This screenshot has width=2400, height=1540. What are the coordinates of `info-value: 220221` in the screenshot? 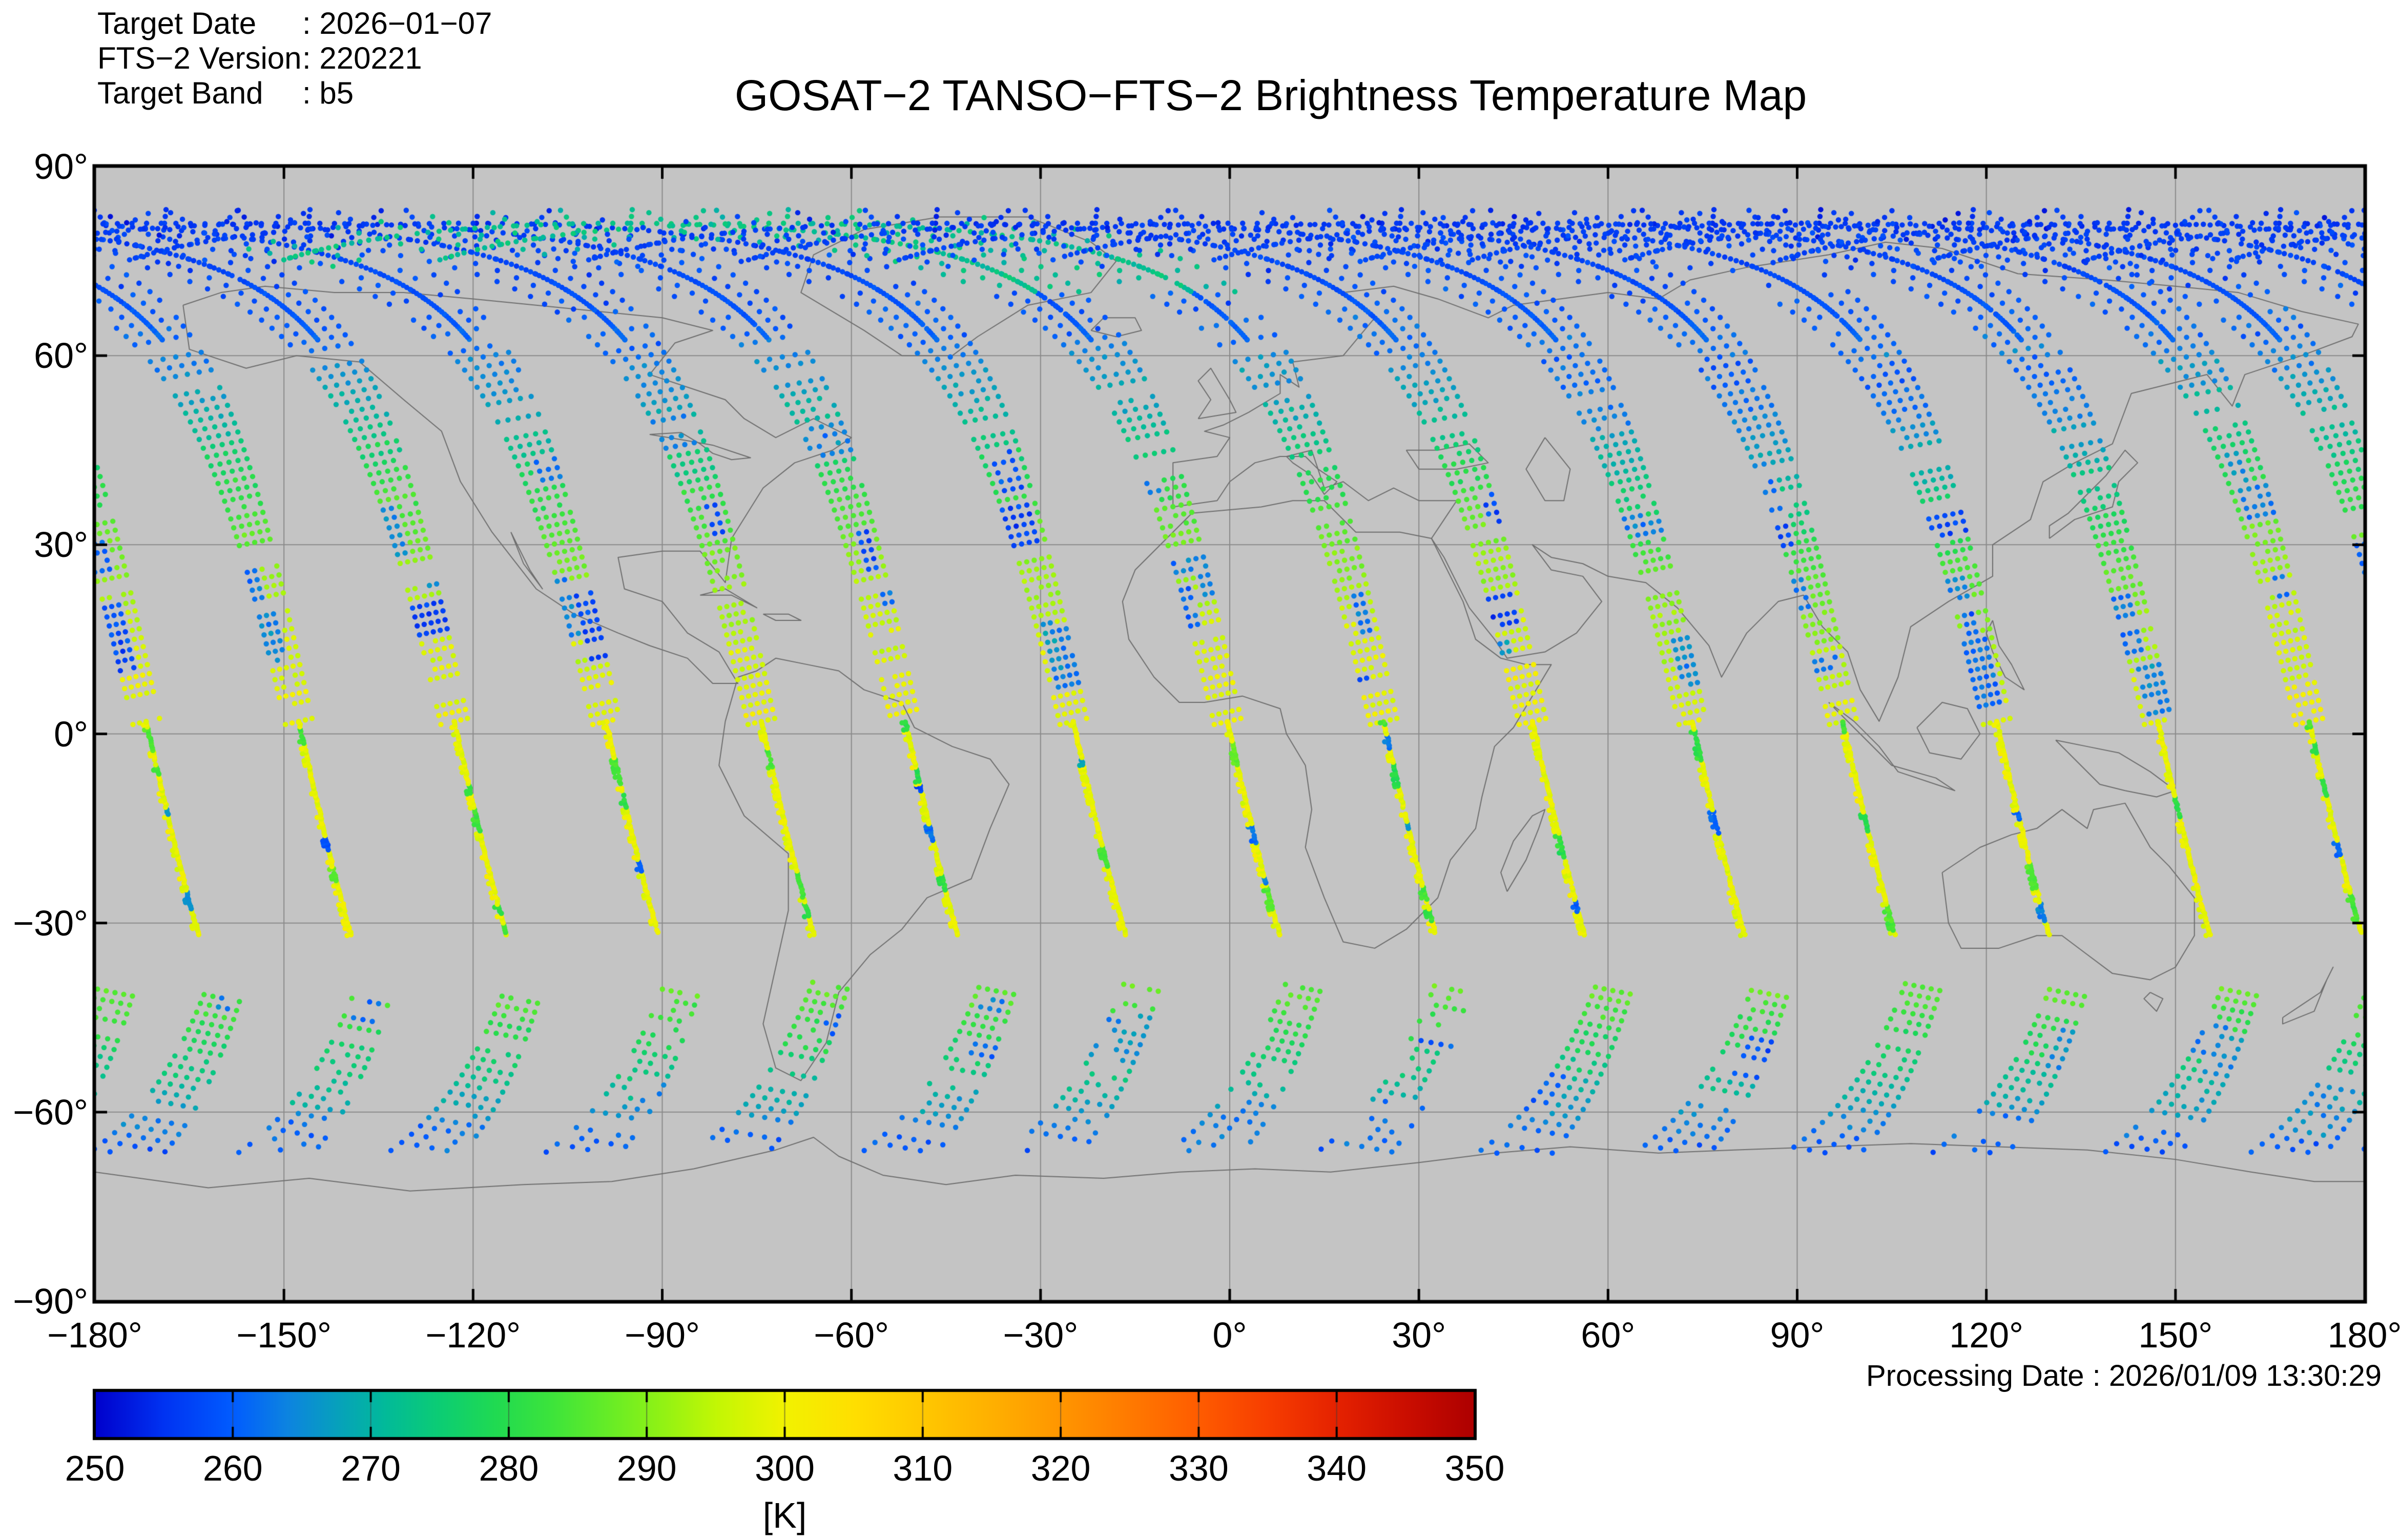 It's located at (370, 58).